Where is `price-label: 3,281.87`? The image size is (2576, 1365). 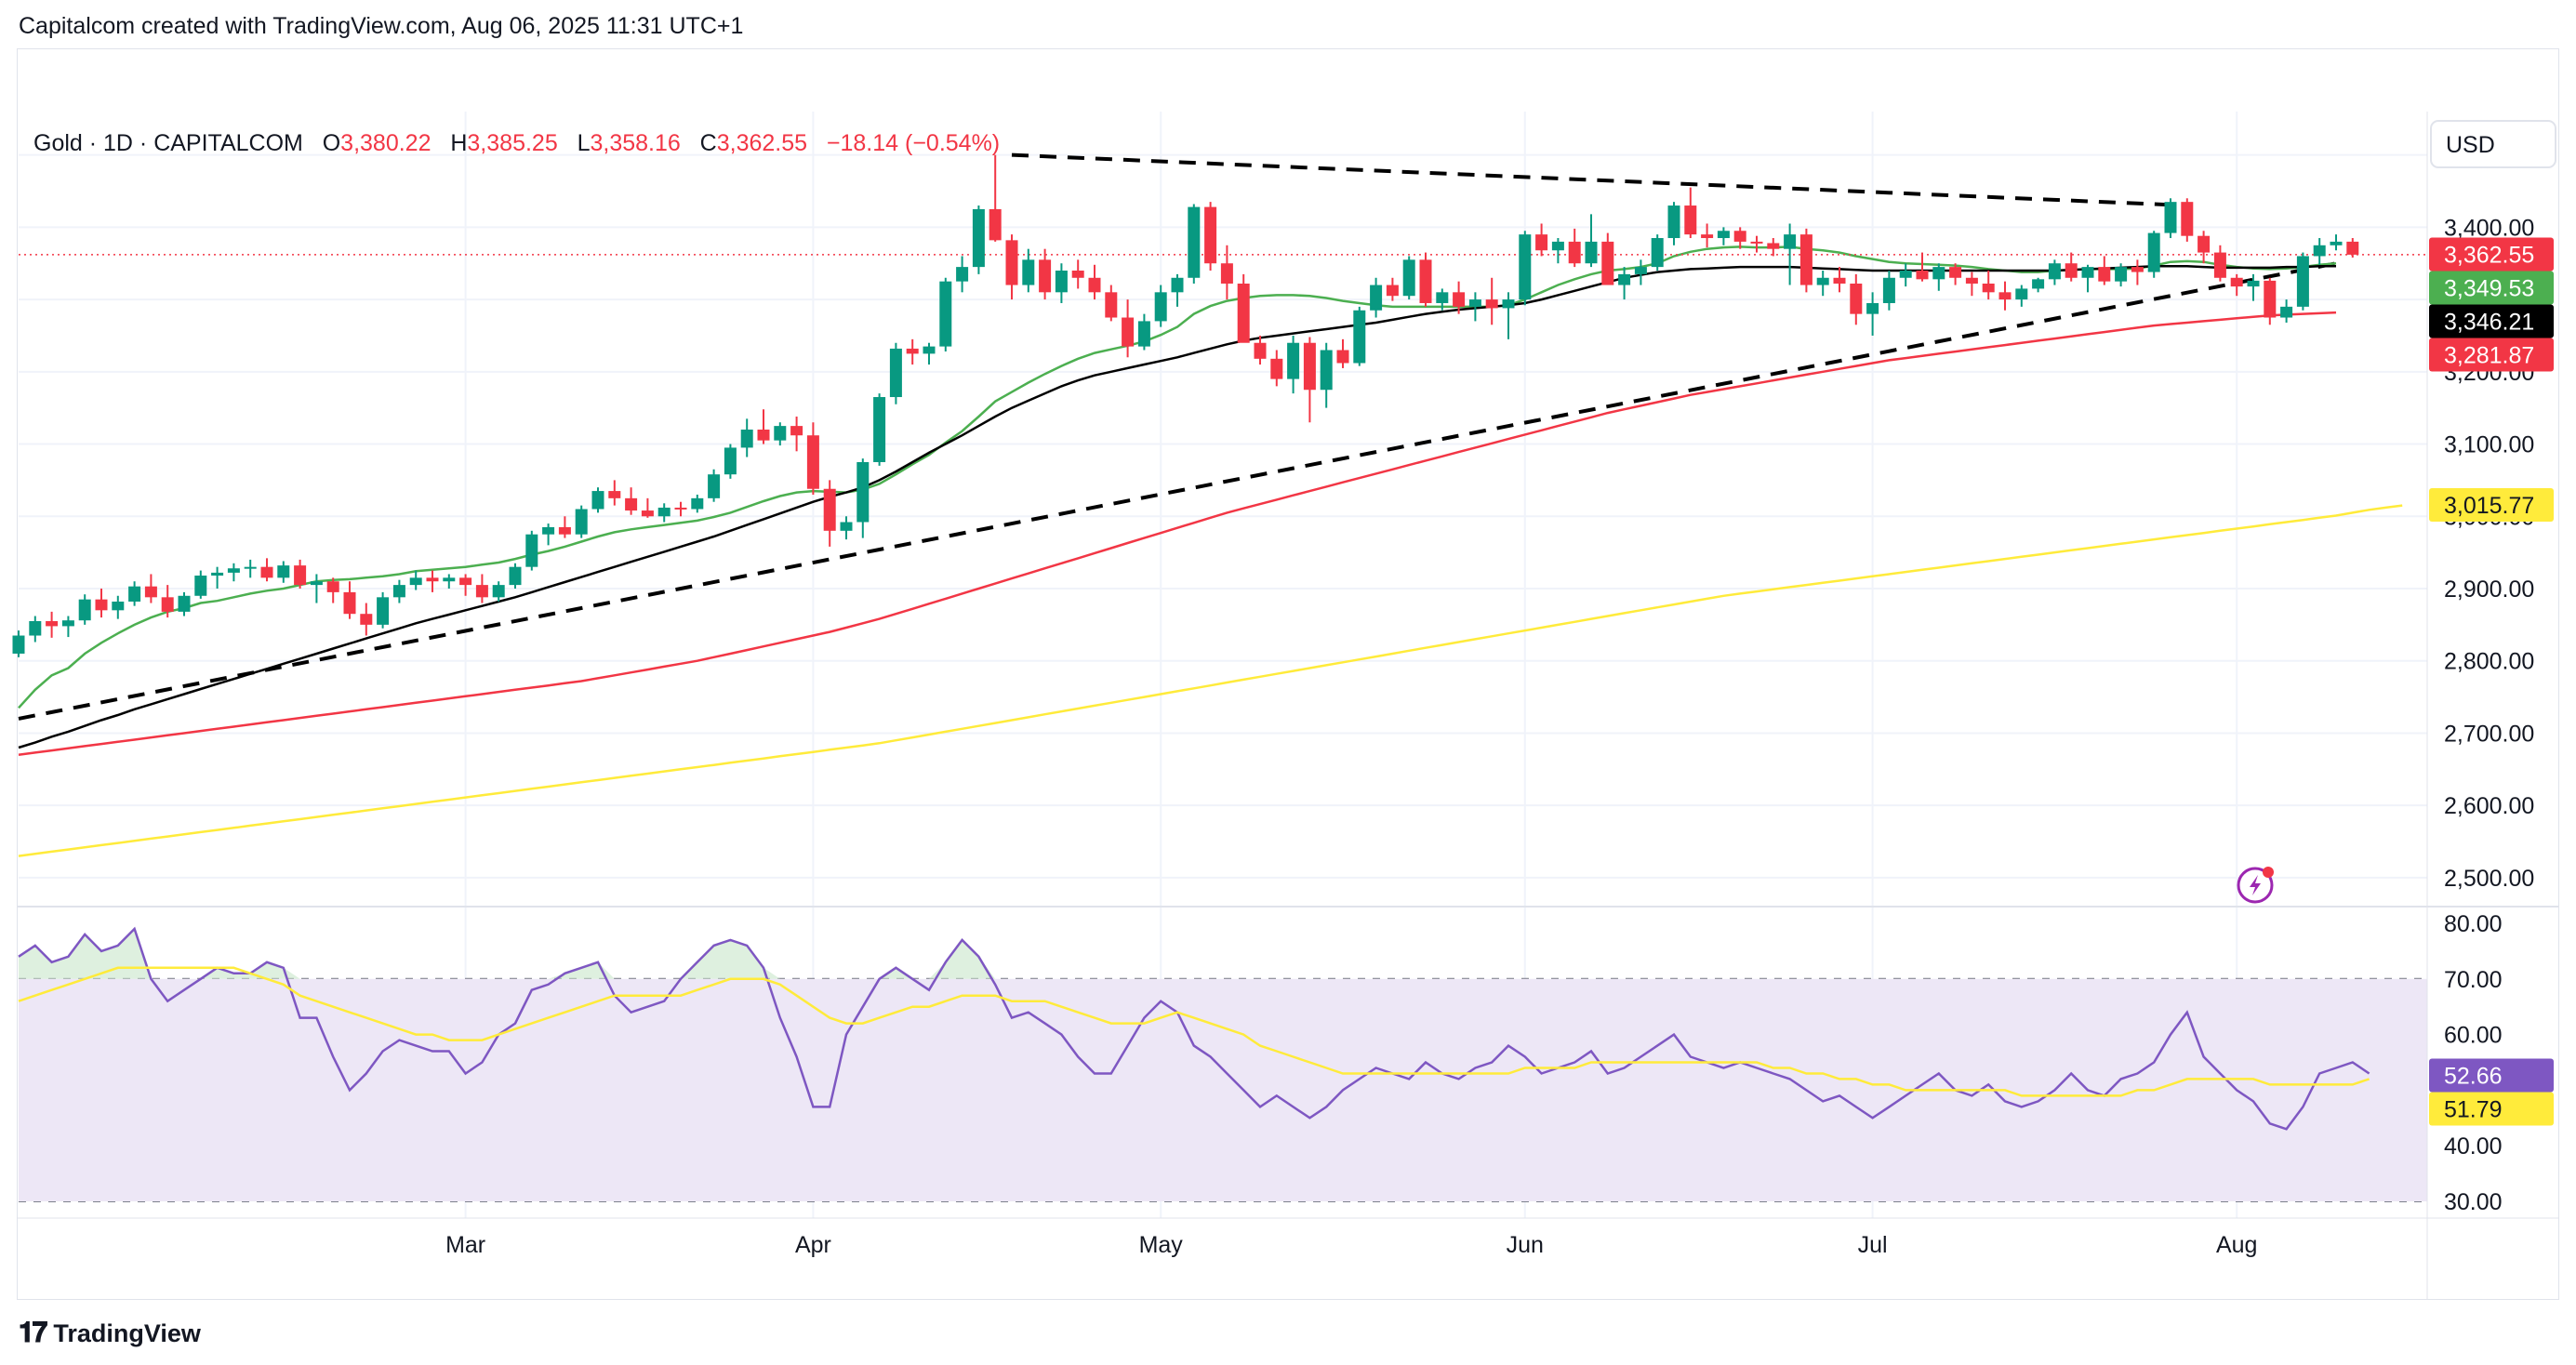 price-label: 3,281.87 is located at coordinates (2489, 355).